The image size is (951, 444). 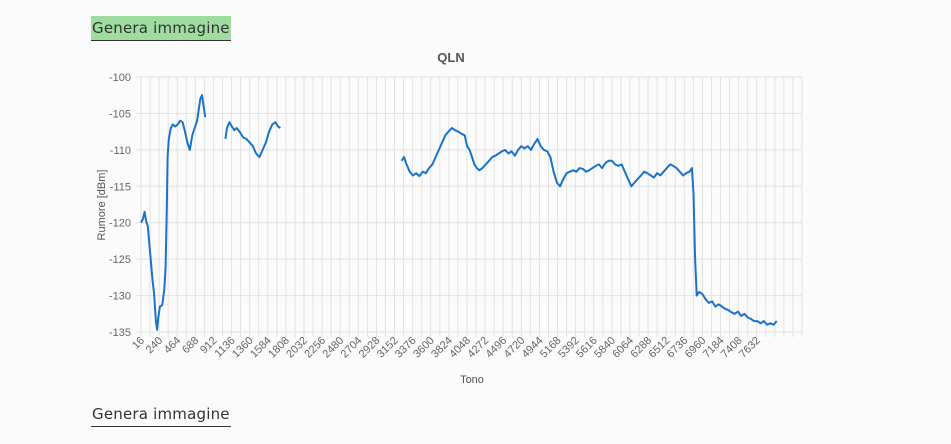 I want to click on generate-image-button: Genera immagine, so click(x=161, y=28).